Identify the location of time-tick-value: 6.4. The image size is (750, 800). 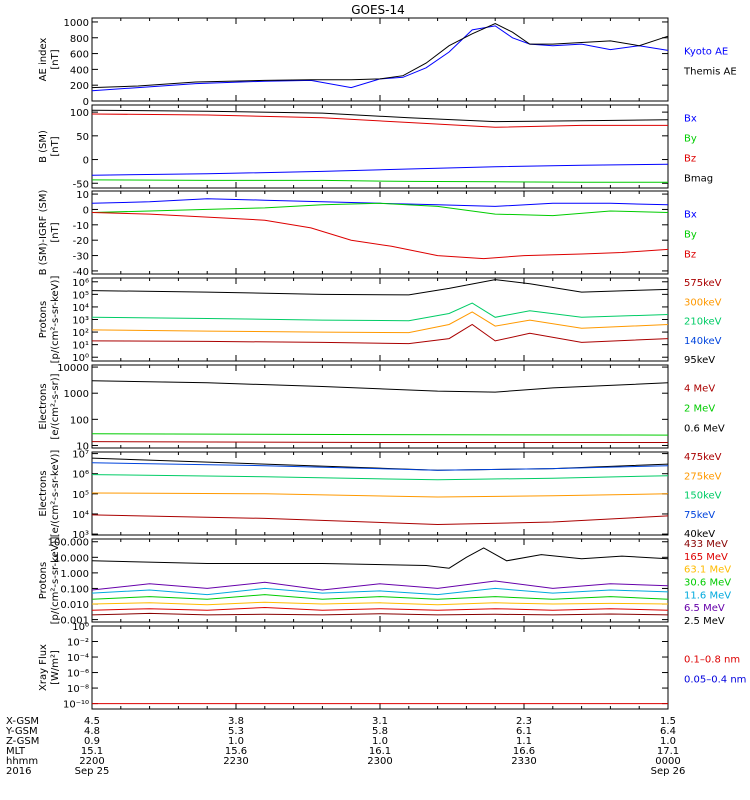
(668, 731).